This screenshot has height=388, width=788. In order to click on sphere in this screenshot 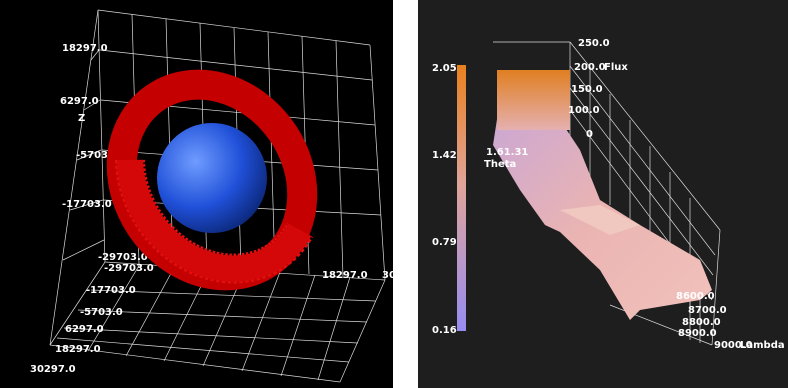, I will do `click(212, 178)`.